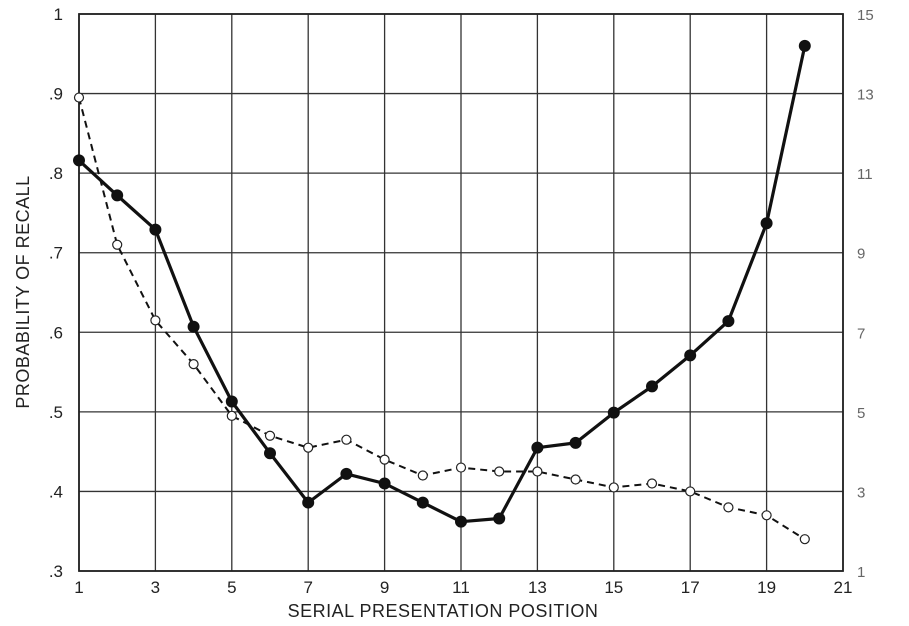  I want to click on y-tick-label: 1, so click(58, 14).